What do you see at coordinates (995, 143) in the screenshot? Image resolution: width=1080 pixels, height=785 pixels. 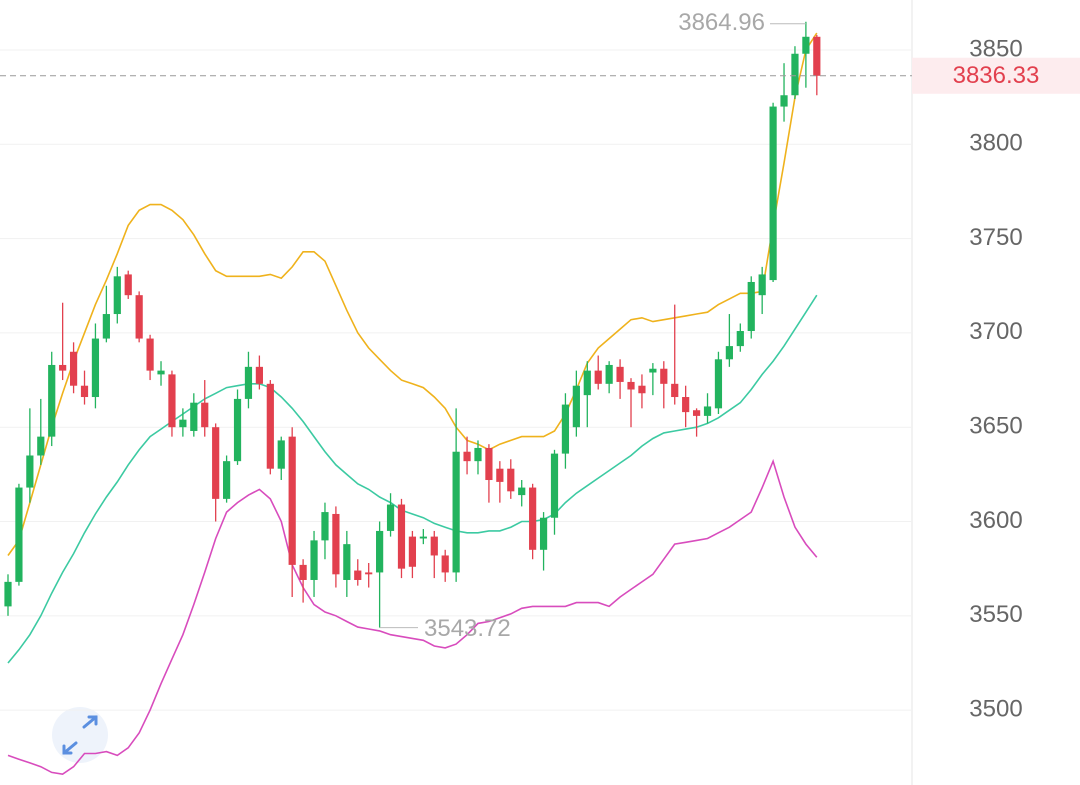 I see `y-tick-label: 3800` at bounding box center [995, 143].